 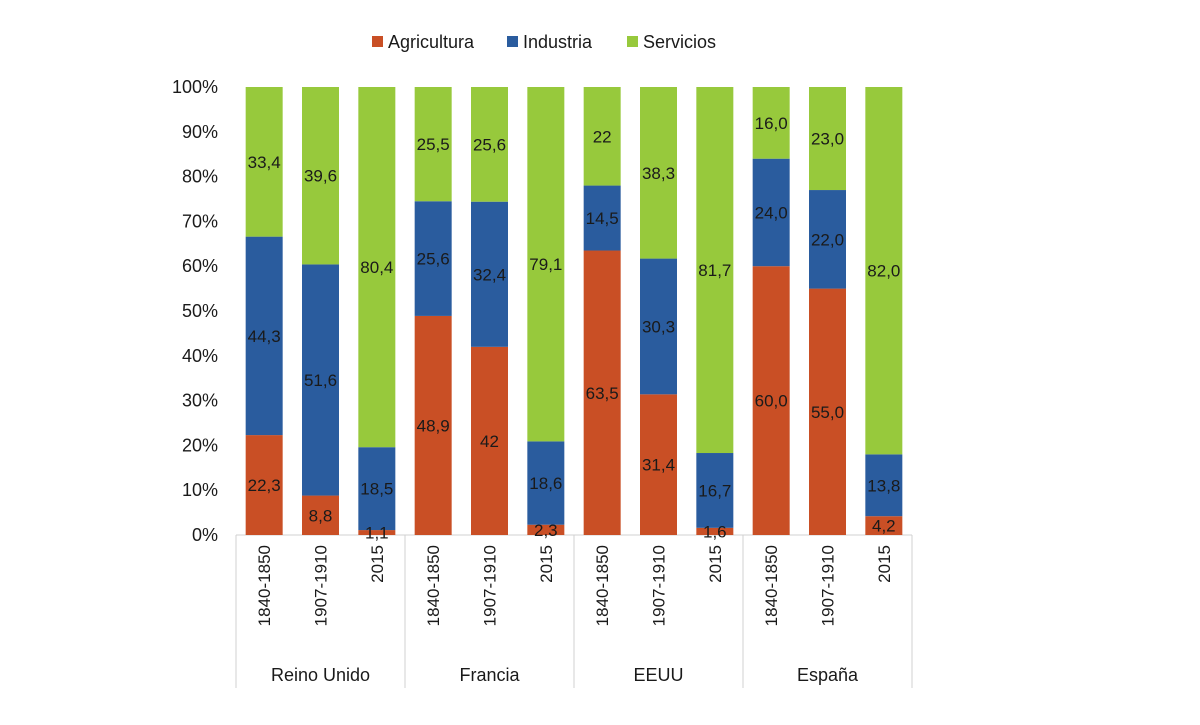 I want to click on data-label-industria: 22,0, so click(x=827, y=239).